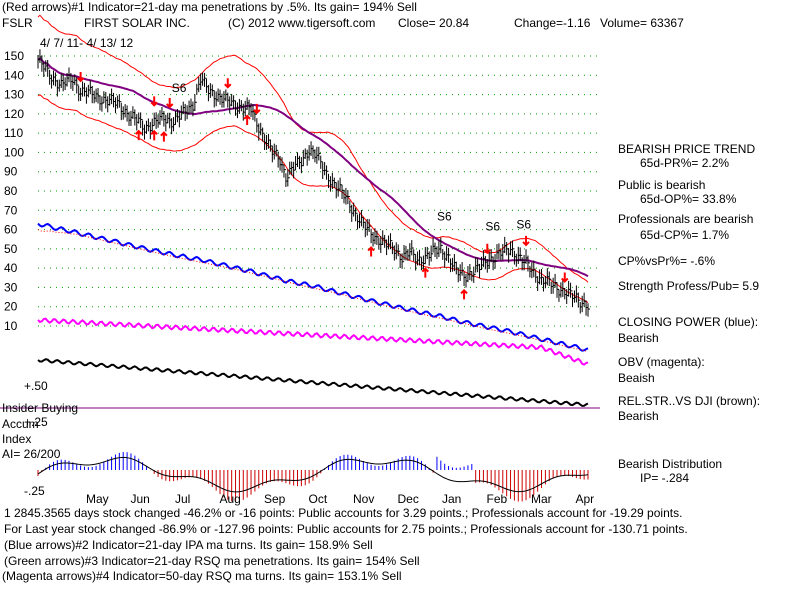 Image resolution: width=800 pixels, height=600 pixels. I want to click on professionals-label: Professionals are bearish, so click(686, 219).